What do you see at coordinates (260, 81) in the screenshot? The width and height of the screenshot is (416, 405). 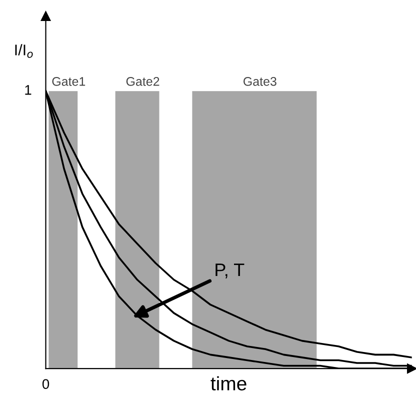 I see `text: Gate3` at bounding box center [260, 81].